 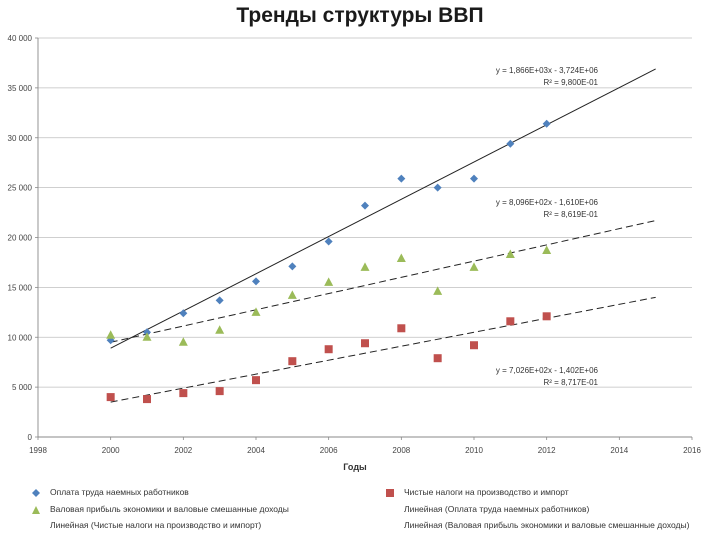 I want to click on trendline-equation: y = 1,866E+03x - 3,724E+06, so click(x=547, y=70).